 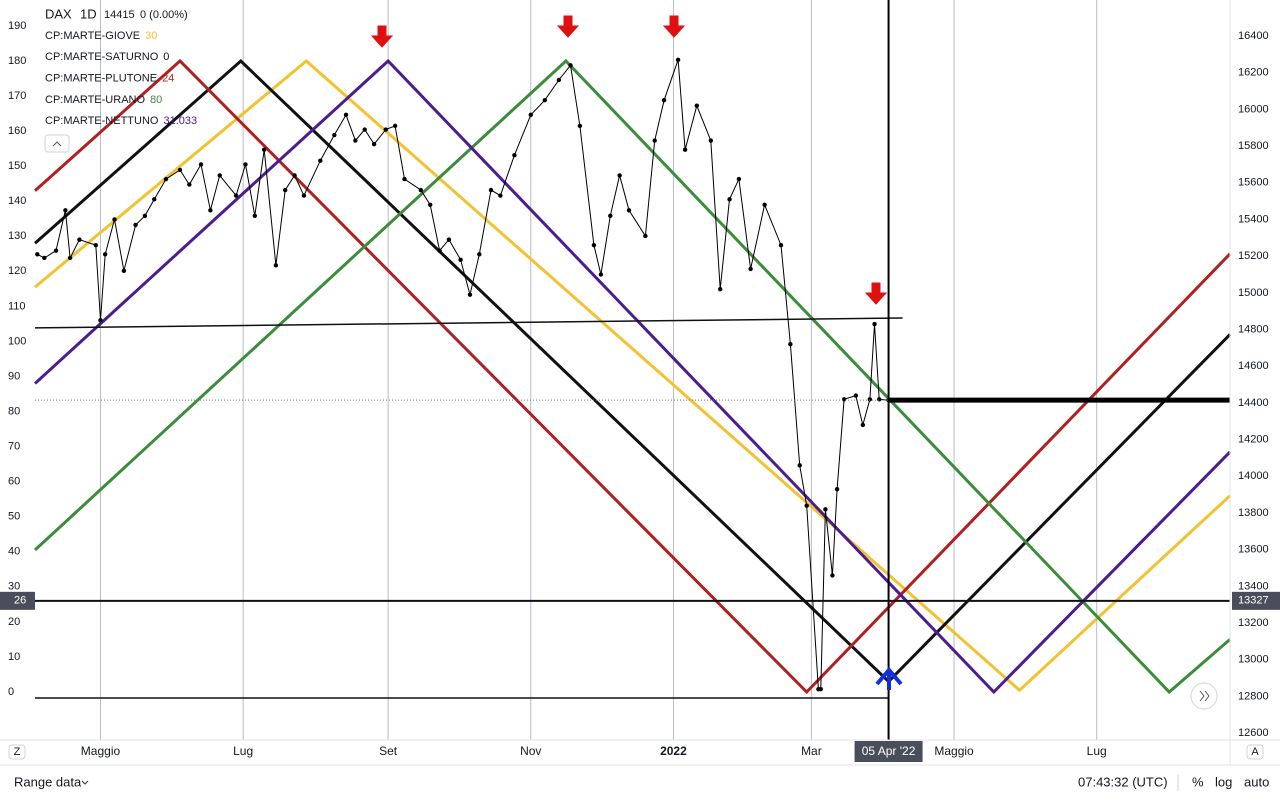 I want to click on y-tick-label: 50, so click(x=14, y=517).